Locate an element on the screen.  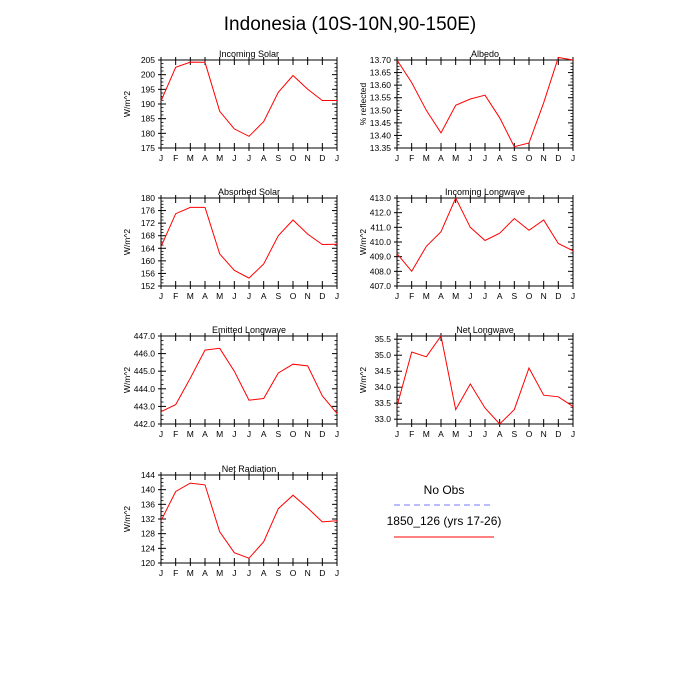
y-tick-label: 413.0 is located at coordinates (381, 198).